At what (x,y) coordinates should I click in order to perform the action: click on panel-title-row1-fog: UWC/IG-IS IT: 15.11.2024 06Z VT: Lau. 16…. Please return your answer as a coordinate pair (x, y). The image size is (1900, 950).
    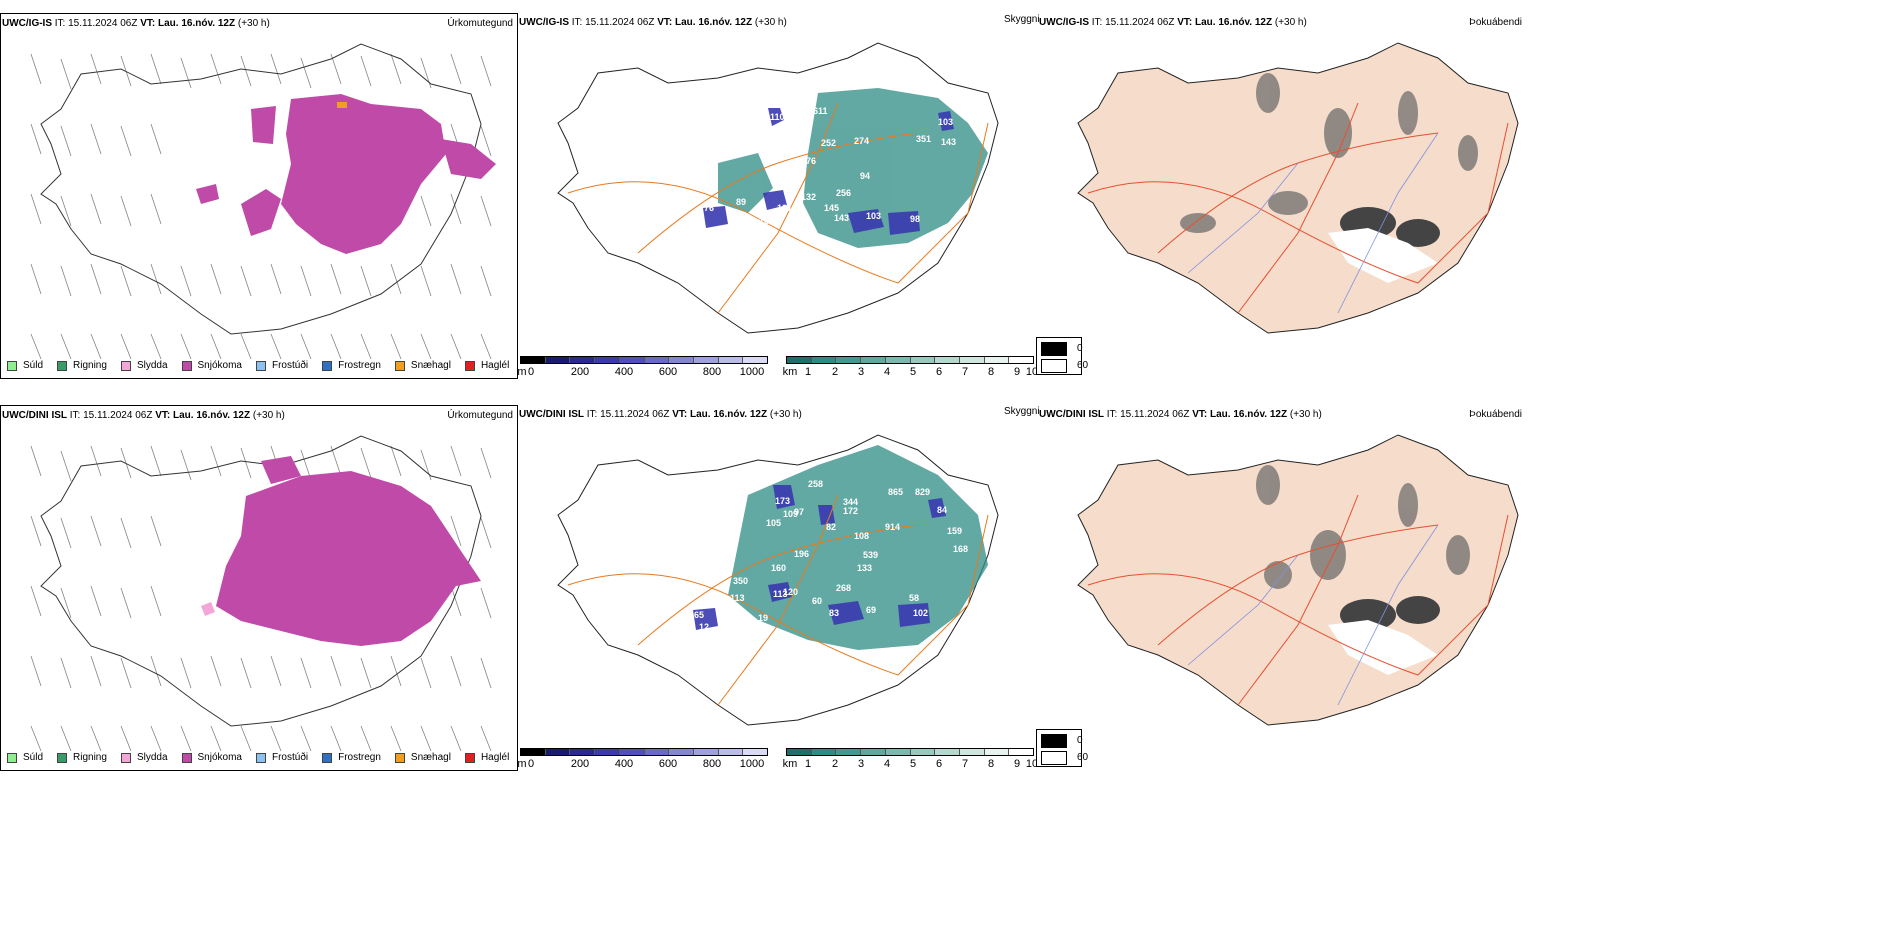
    Looking at the image, I should click on (1173, 22).